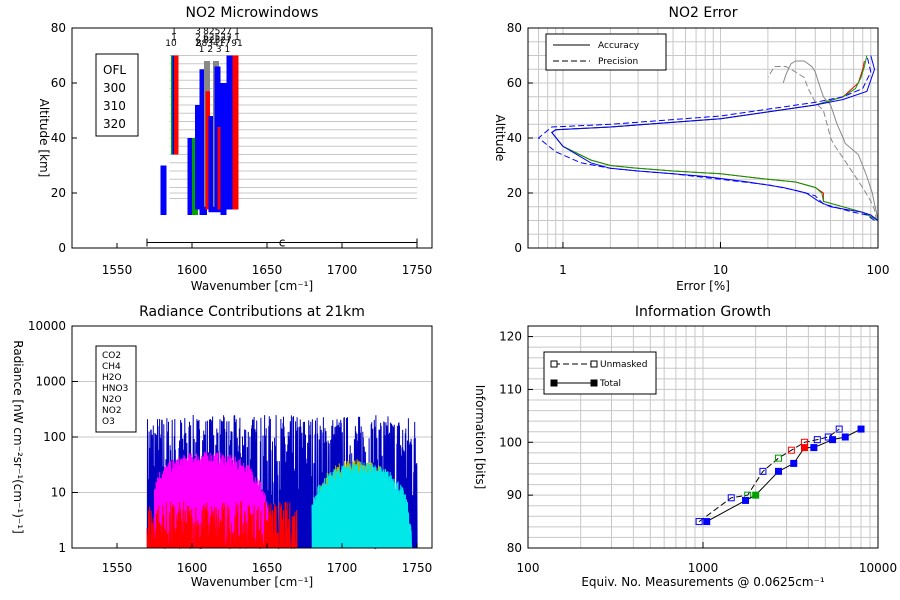  What do you see at coordinates (112, 400) in the screenshot?
I see `legend-label: N2O` at bounding box center [112, 400].